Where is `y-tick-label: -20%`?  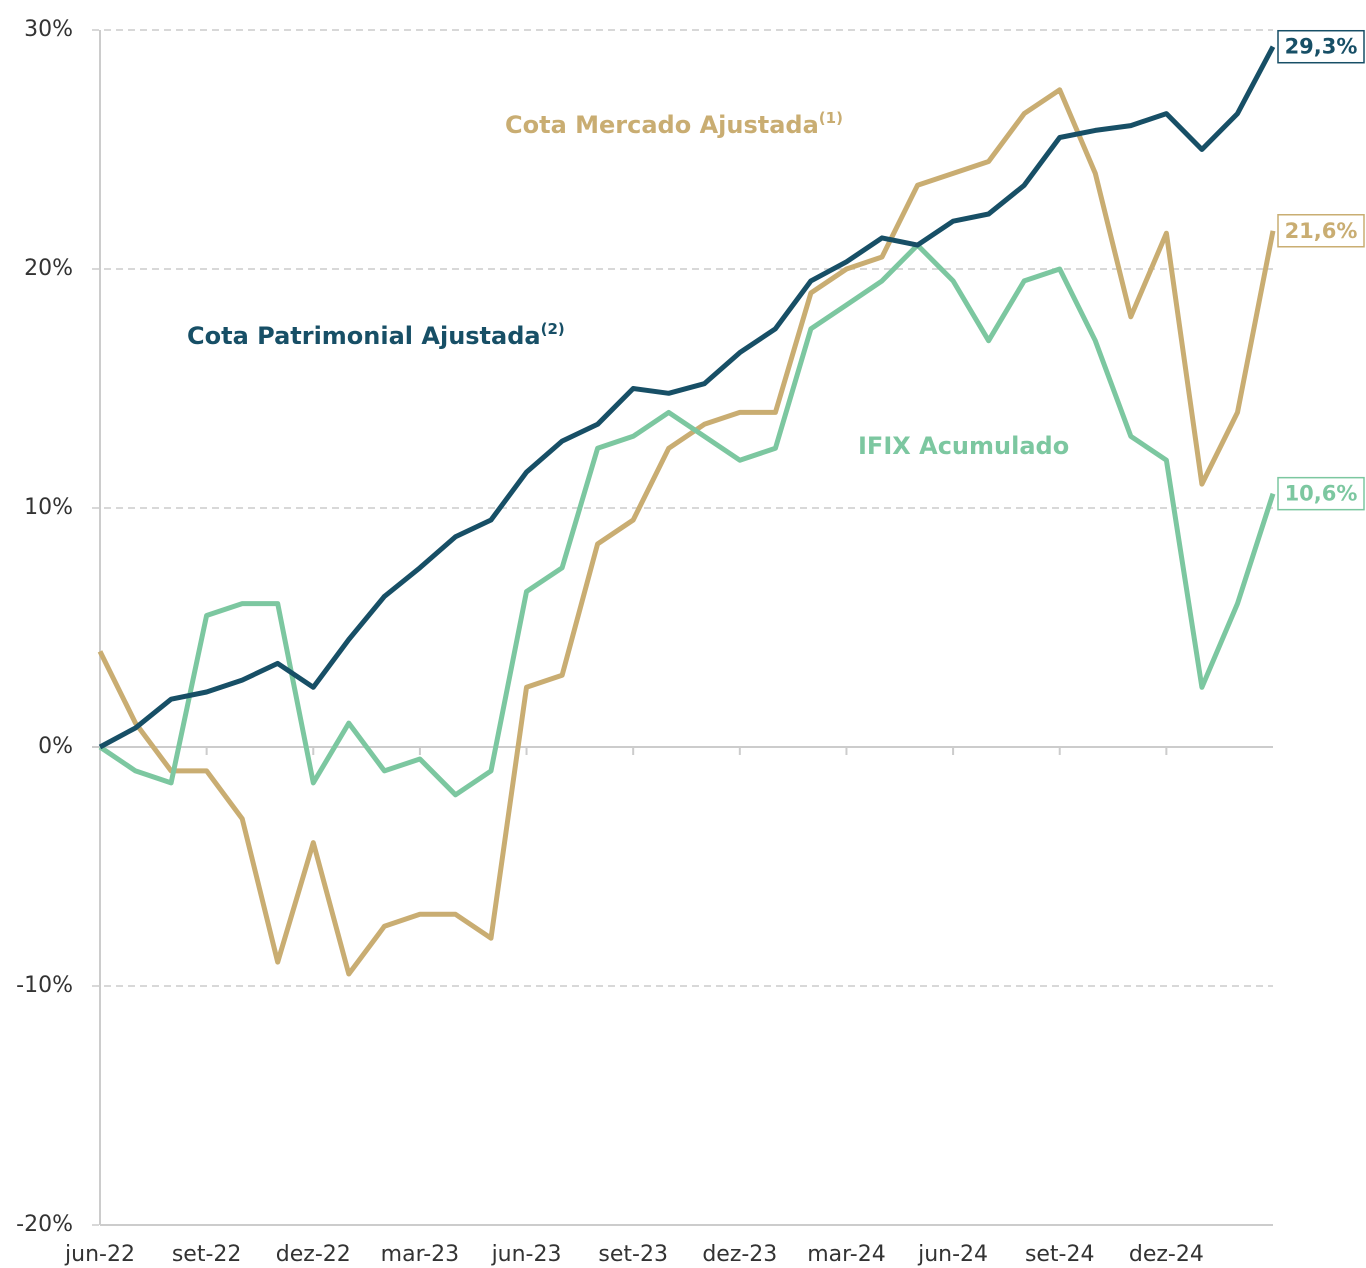 y-tick-label: -20% is located at coordinates (44, 1224).